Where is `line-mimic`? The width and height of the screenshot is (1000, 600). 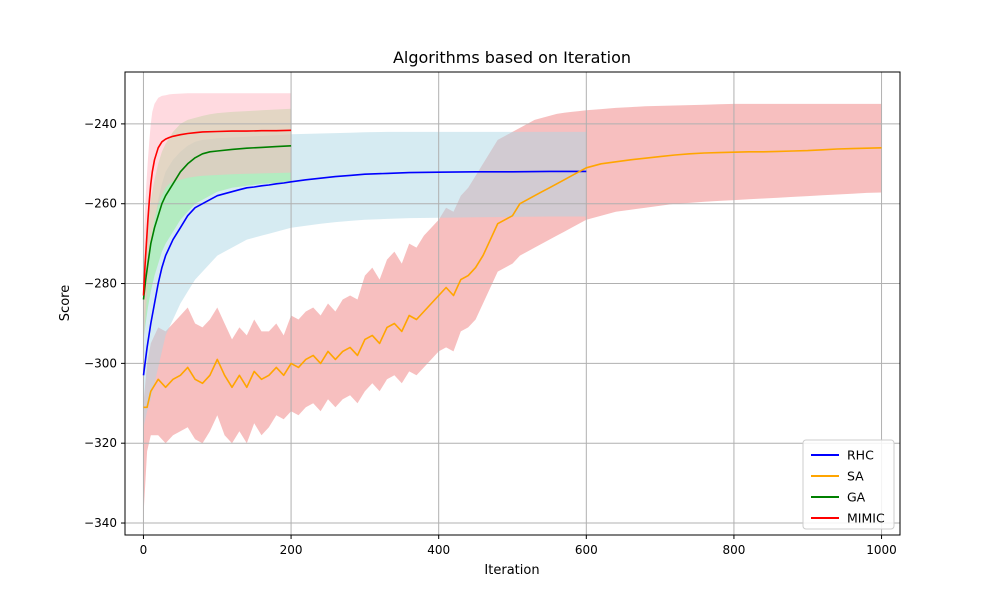 line-mimic is located at coordinates (217, 212).